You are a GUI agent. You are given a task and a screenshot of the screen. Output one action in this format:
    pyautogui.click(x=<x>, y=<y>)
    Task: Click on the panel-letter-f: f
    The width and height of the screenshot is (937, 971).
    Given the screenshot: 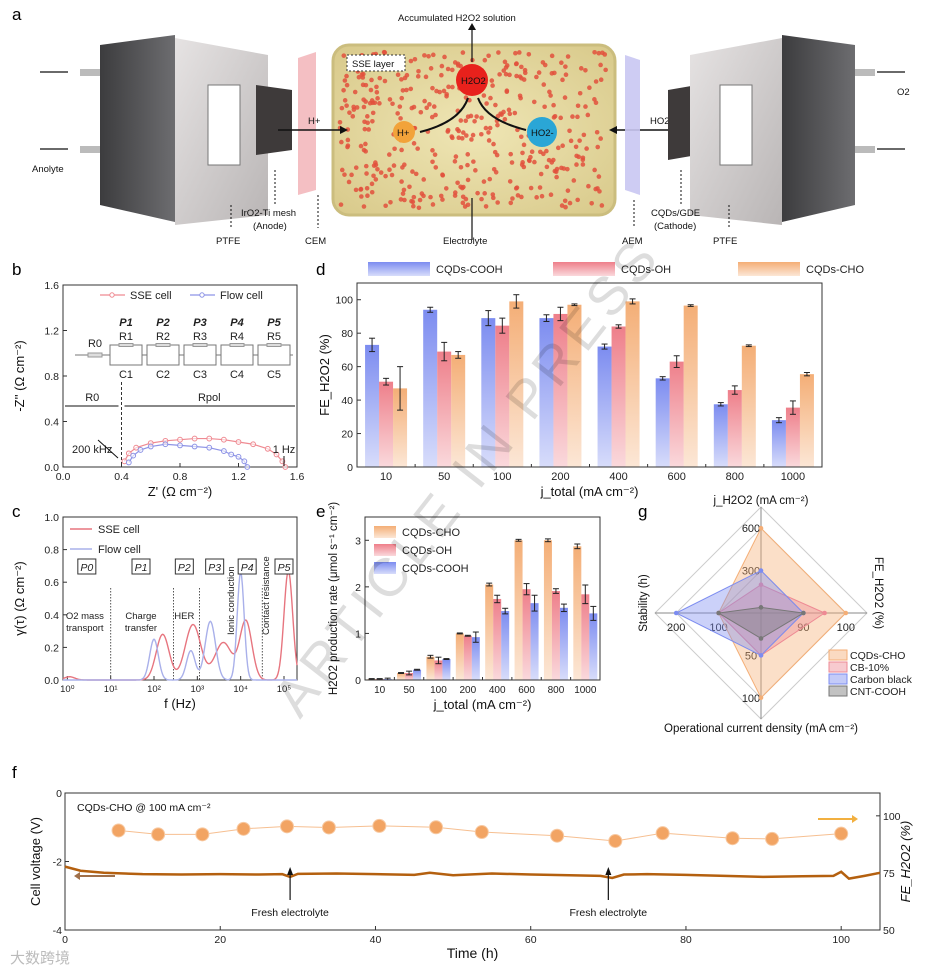 What is the action you would take?
    pyautogui.click(x=14, y=772)
    